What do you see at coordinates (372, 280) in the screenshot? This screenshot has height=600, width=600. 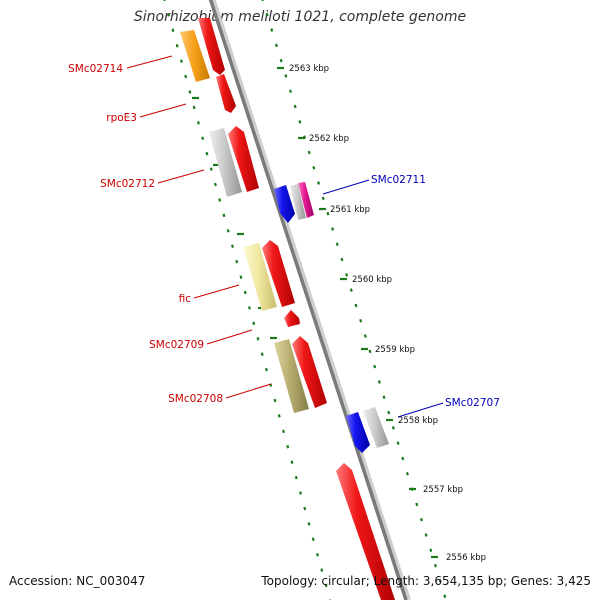 I see `ruler-label: 2560 kbp` at bounding box center [372, 280].